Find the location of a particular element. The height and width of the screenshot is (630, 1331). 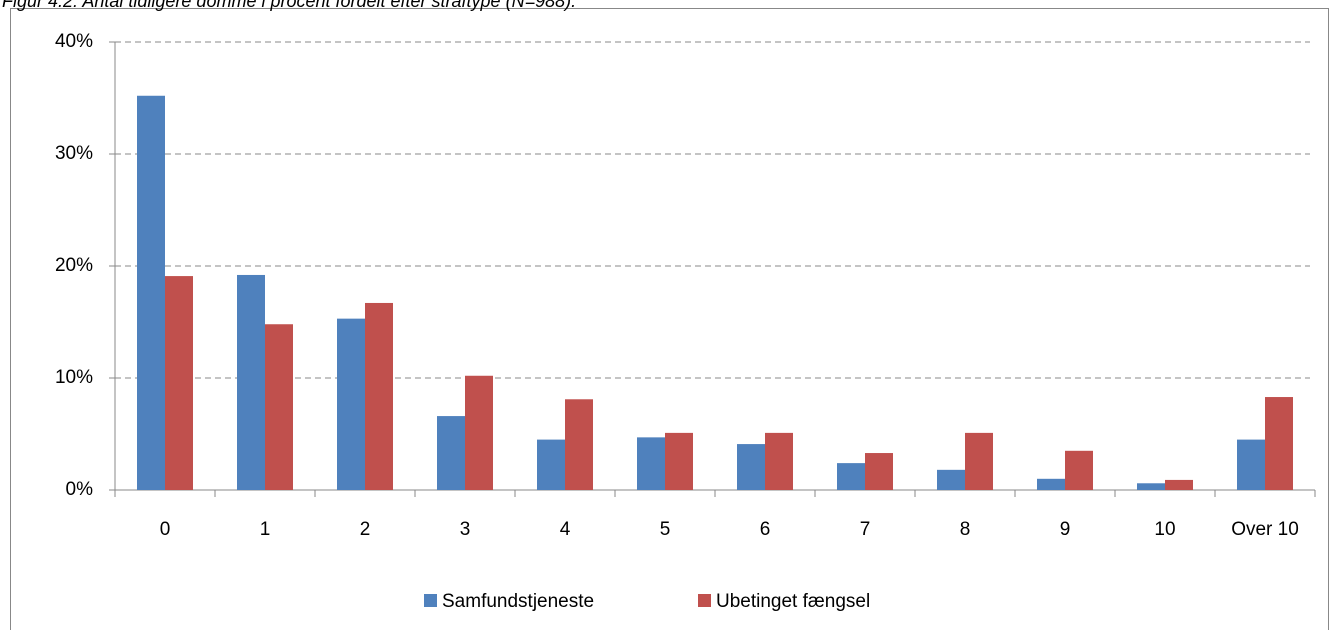

x-tick-label: 1 is located at coordinates (265, 529).